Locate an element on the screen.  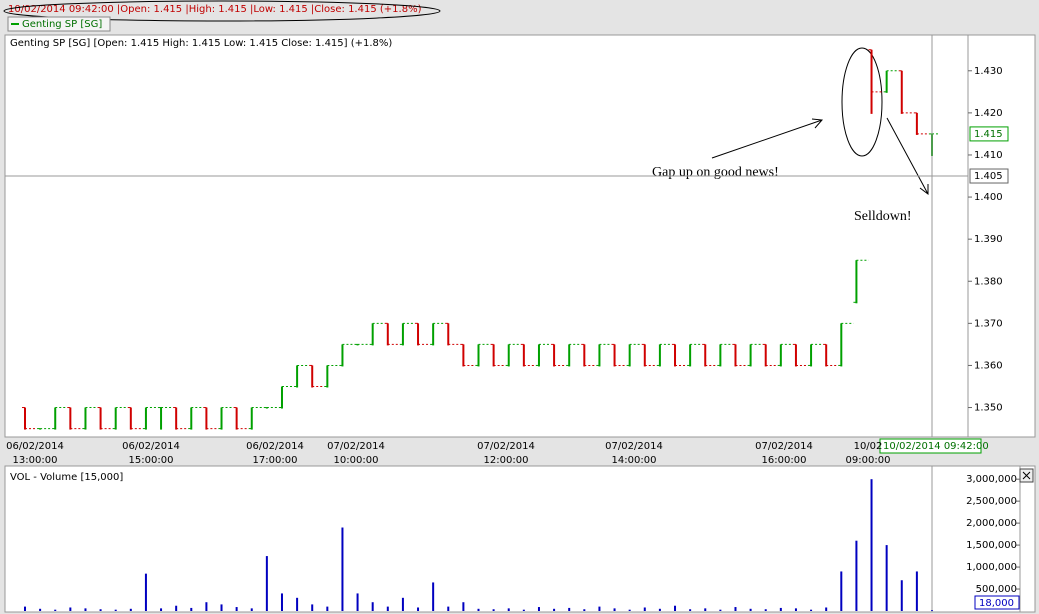
volume-y-tick-label: 2,000,000 is located at coordinates (991, 523).